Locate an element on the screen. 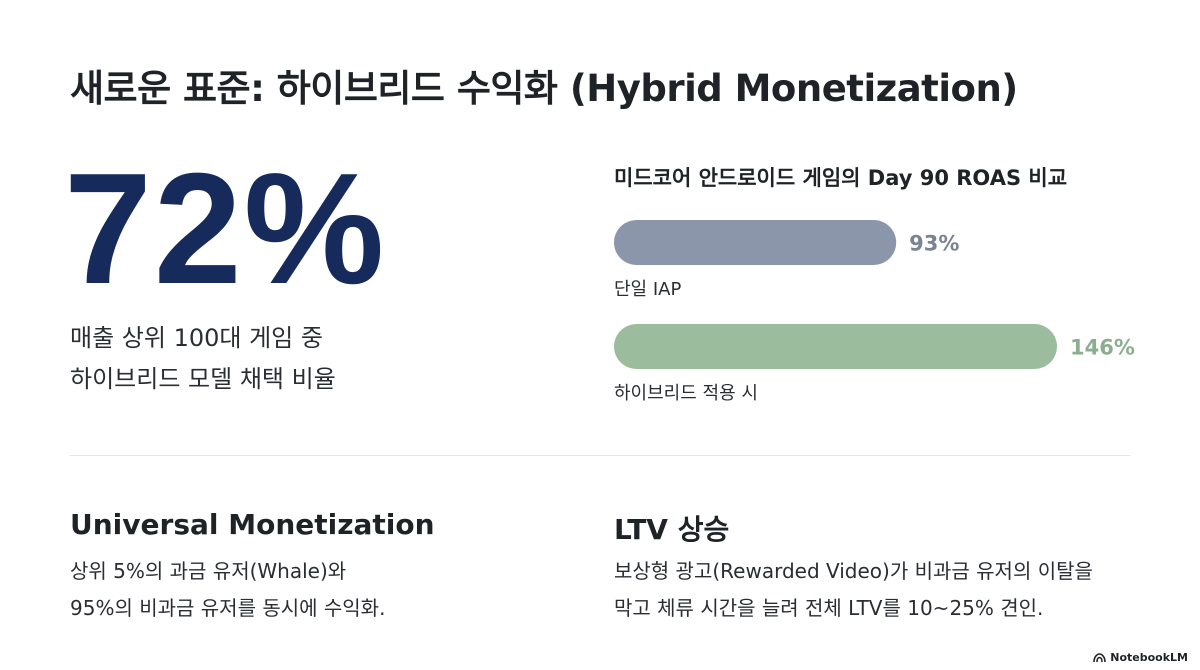  adoption-rate-stat: 72% is located at coordinates (225, 229).